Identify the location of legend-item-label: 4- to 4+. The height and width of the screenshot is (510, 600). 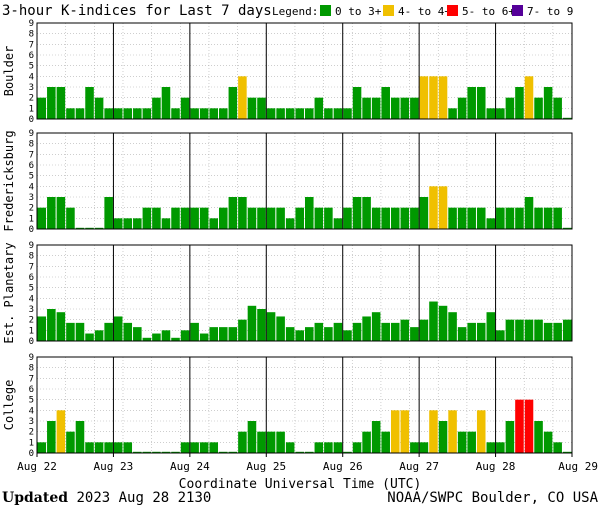
(424, 11).